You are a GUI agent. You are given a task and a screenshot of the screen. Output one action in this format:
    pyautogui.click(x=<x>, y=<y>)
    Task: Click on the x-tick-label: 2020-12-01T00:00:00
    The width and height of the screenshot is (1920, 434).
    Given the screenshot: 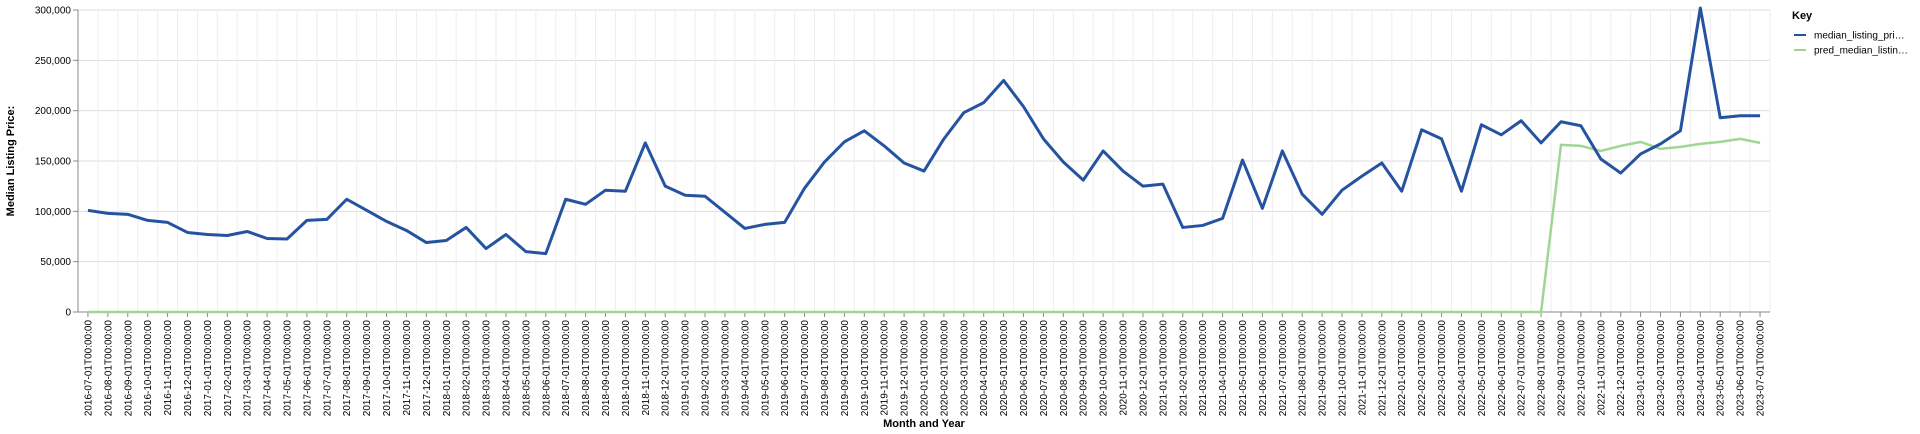 What is the action you would take?
    pyautogui.click(x=1143, y=368)
    